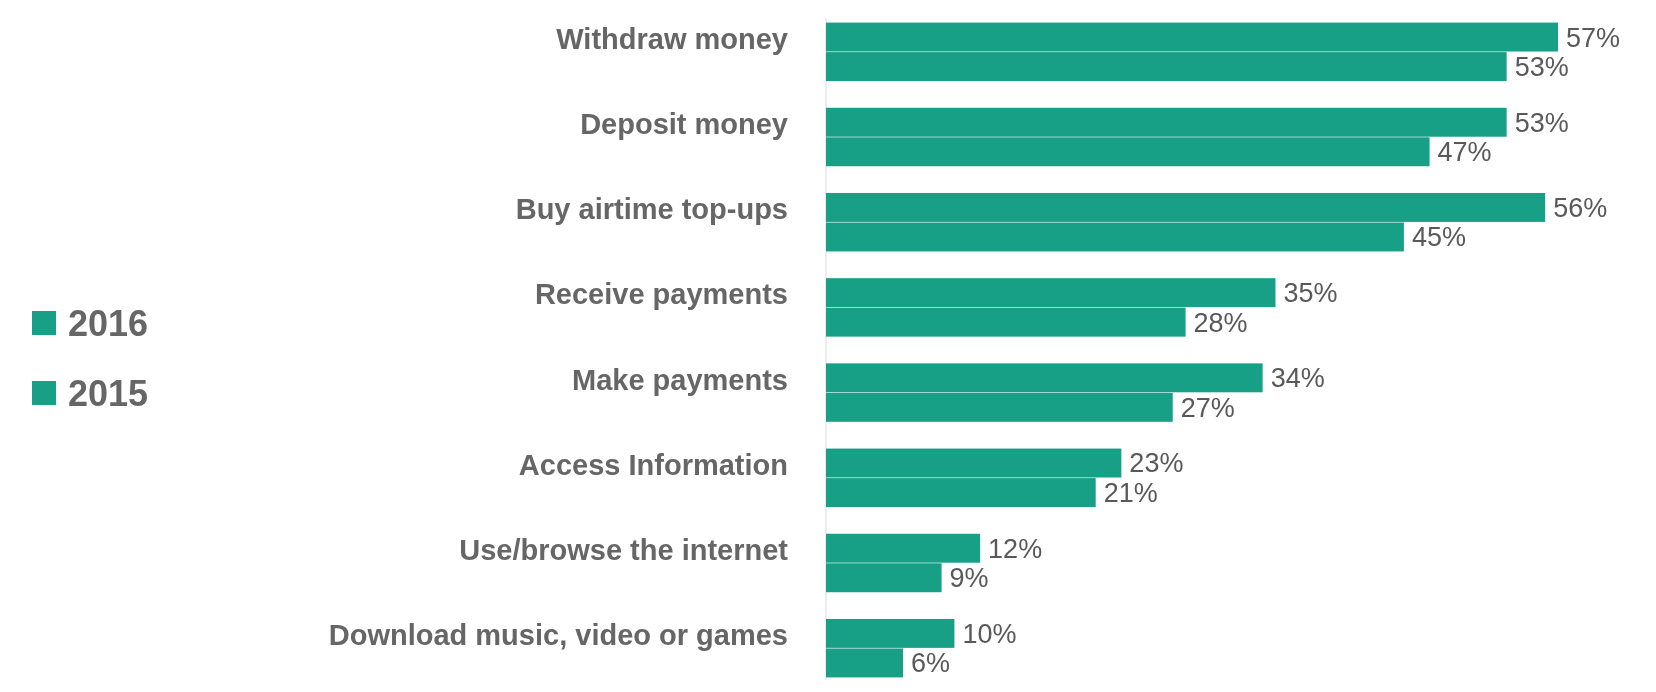  What do you see at coordinates (1015, 548) in the screenshot?
I see `data-label: 12%` at bounding box center [1015, 548].